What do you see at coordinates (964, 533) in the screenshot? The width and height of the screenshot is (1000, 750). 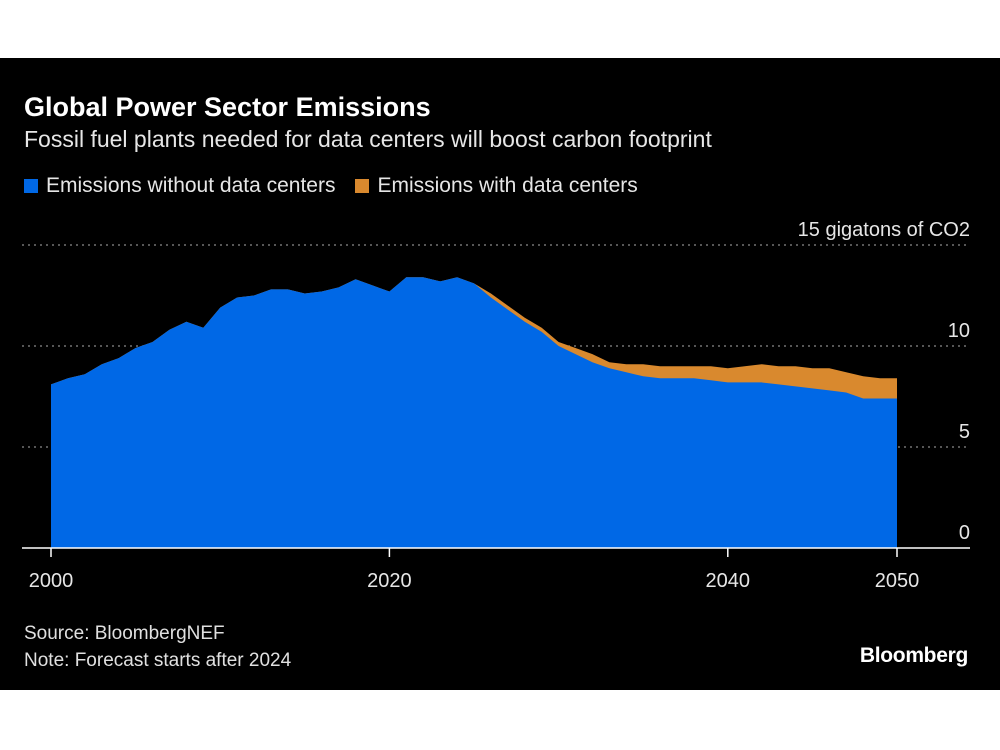 I see `y-tick-label: 0` at bounding box center [964, 533].